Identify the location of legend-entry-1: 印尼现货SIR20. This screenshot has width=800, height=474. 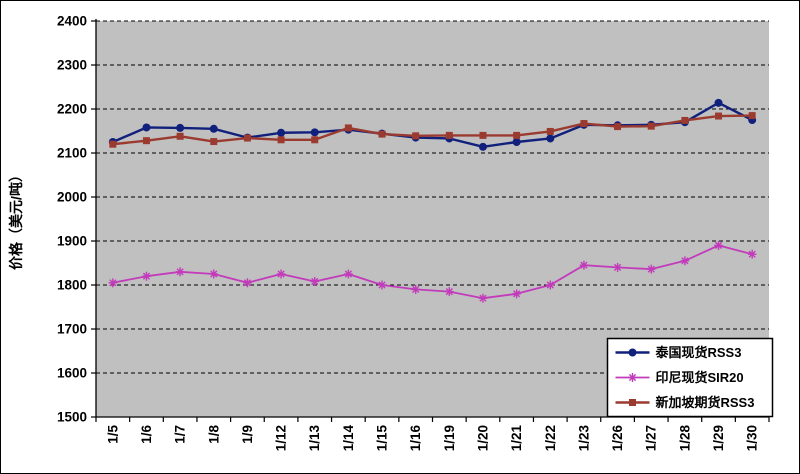
(679, 377).